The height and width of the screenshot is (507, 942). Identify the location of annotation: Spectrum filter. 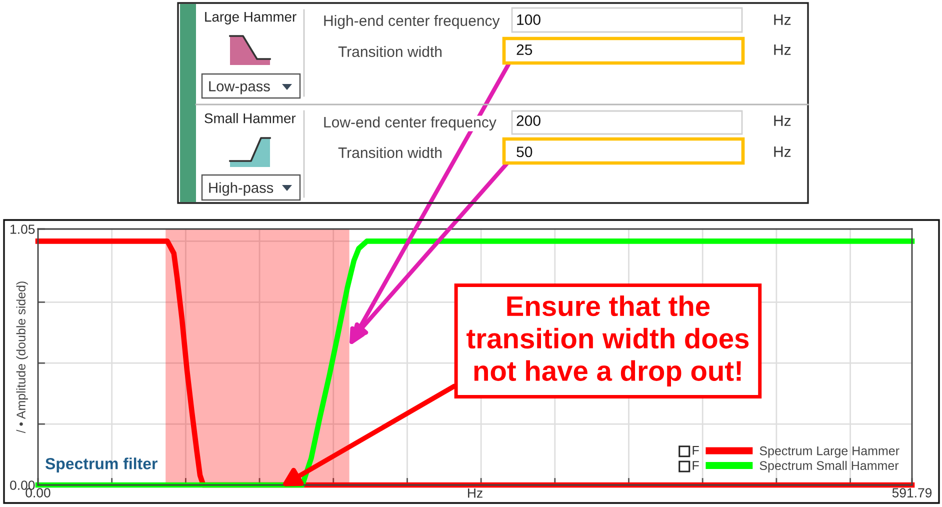
(101, 465).